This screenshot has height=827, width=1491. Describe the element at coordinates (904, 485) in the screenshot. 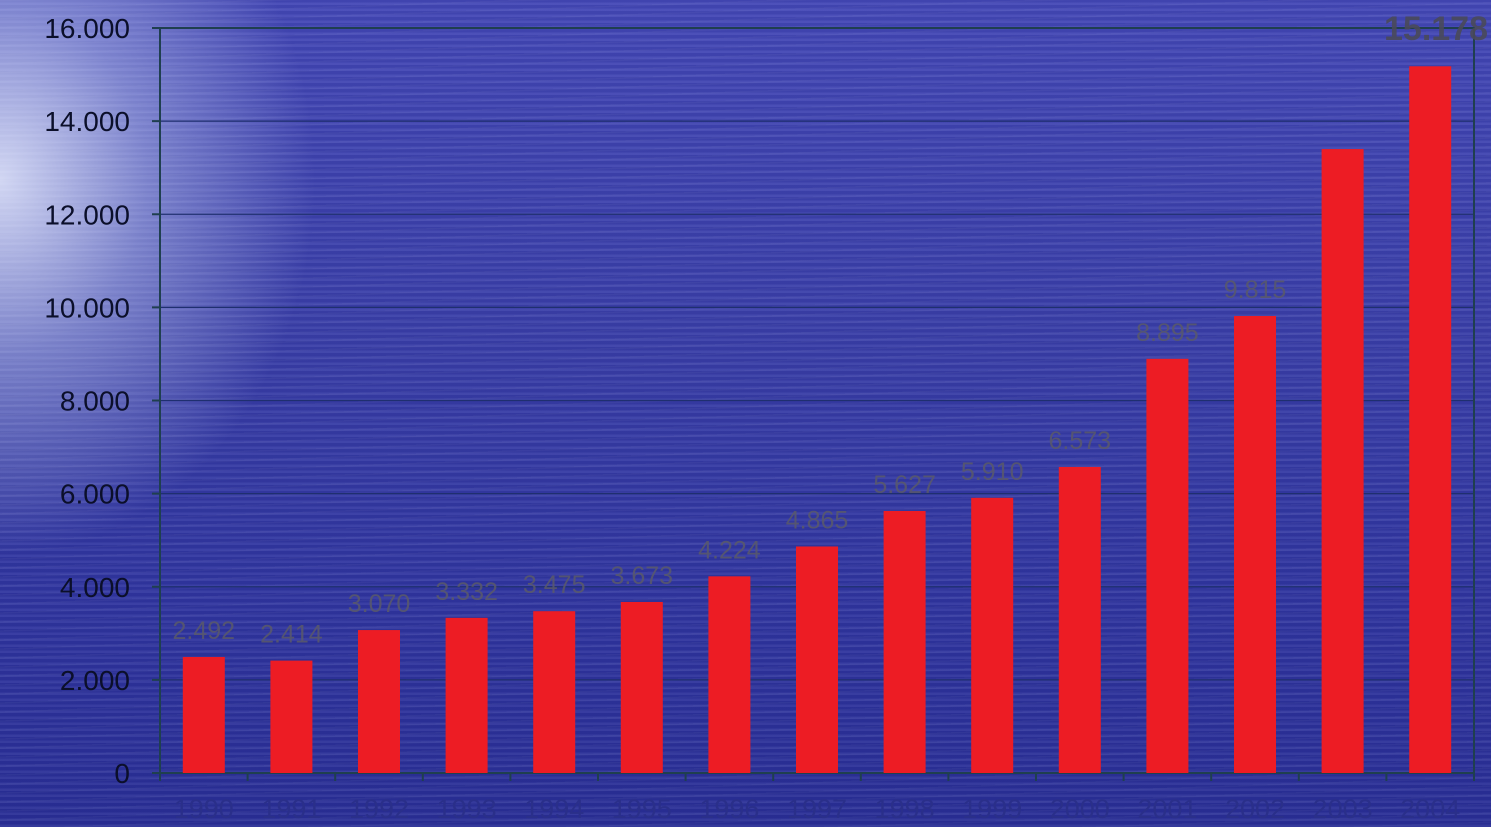

I see `data-label: 5.627` at that location.